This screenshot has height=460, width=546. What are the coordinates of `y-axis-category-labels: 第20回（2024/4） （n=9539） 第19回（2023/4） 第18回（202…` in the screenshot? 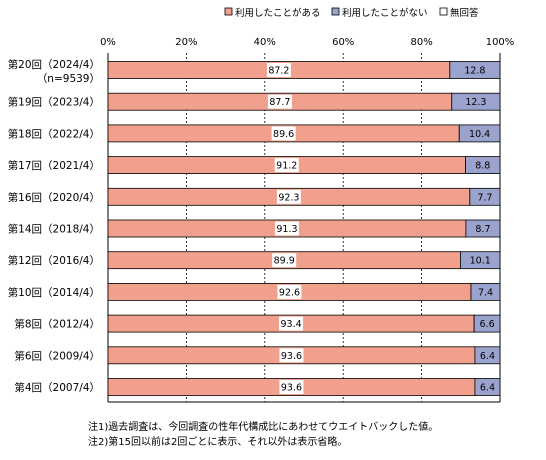 It's located at (54, 226).